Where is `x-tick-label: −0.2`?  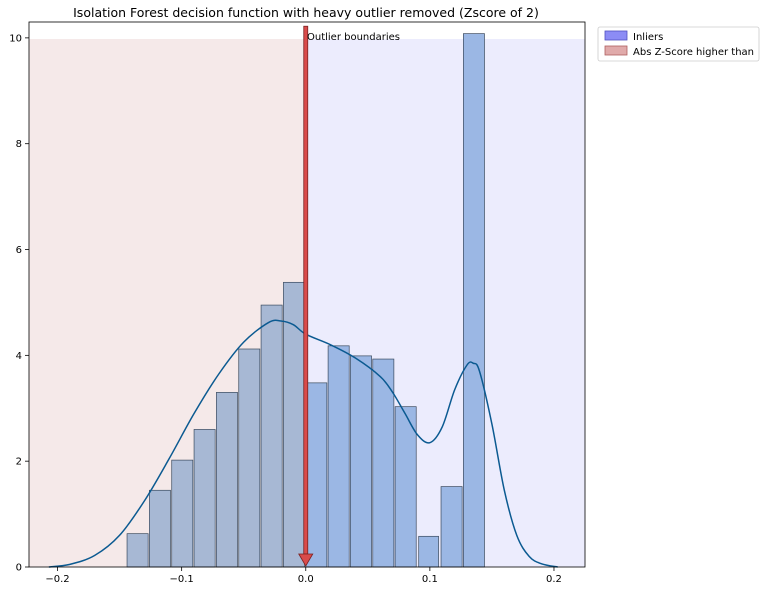 x-tick-label: −0.2 is located at coordinates (57, 579).